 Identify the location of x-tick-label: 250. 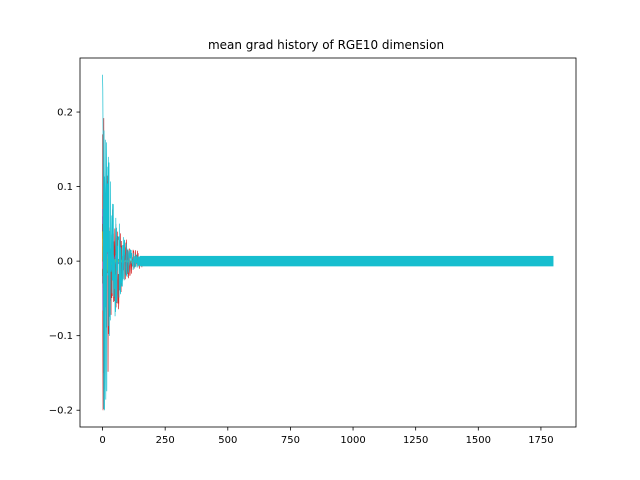
(165, 440).